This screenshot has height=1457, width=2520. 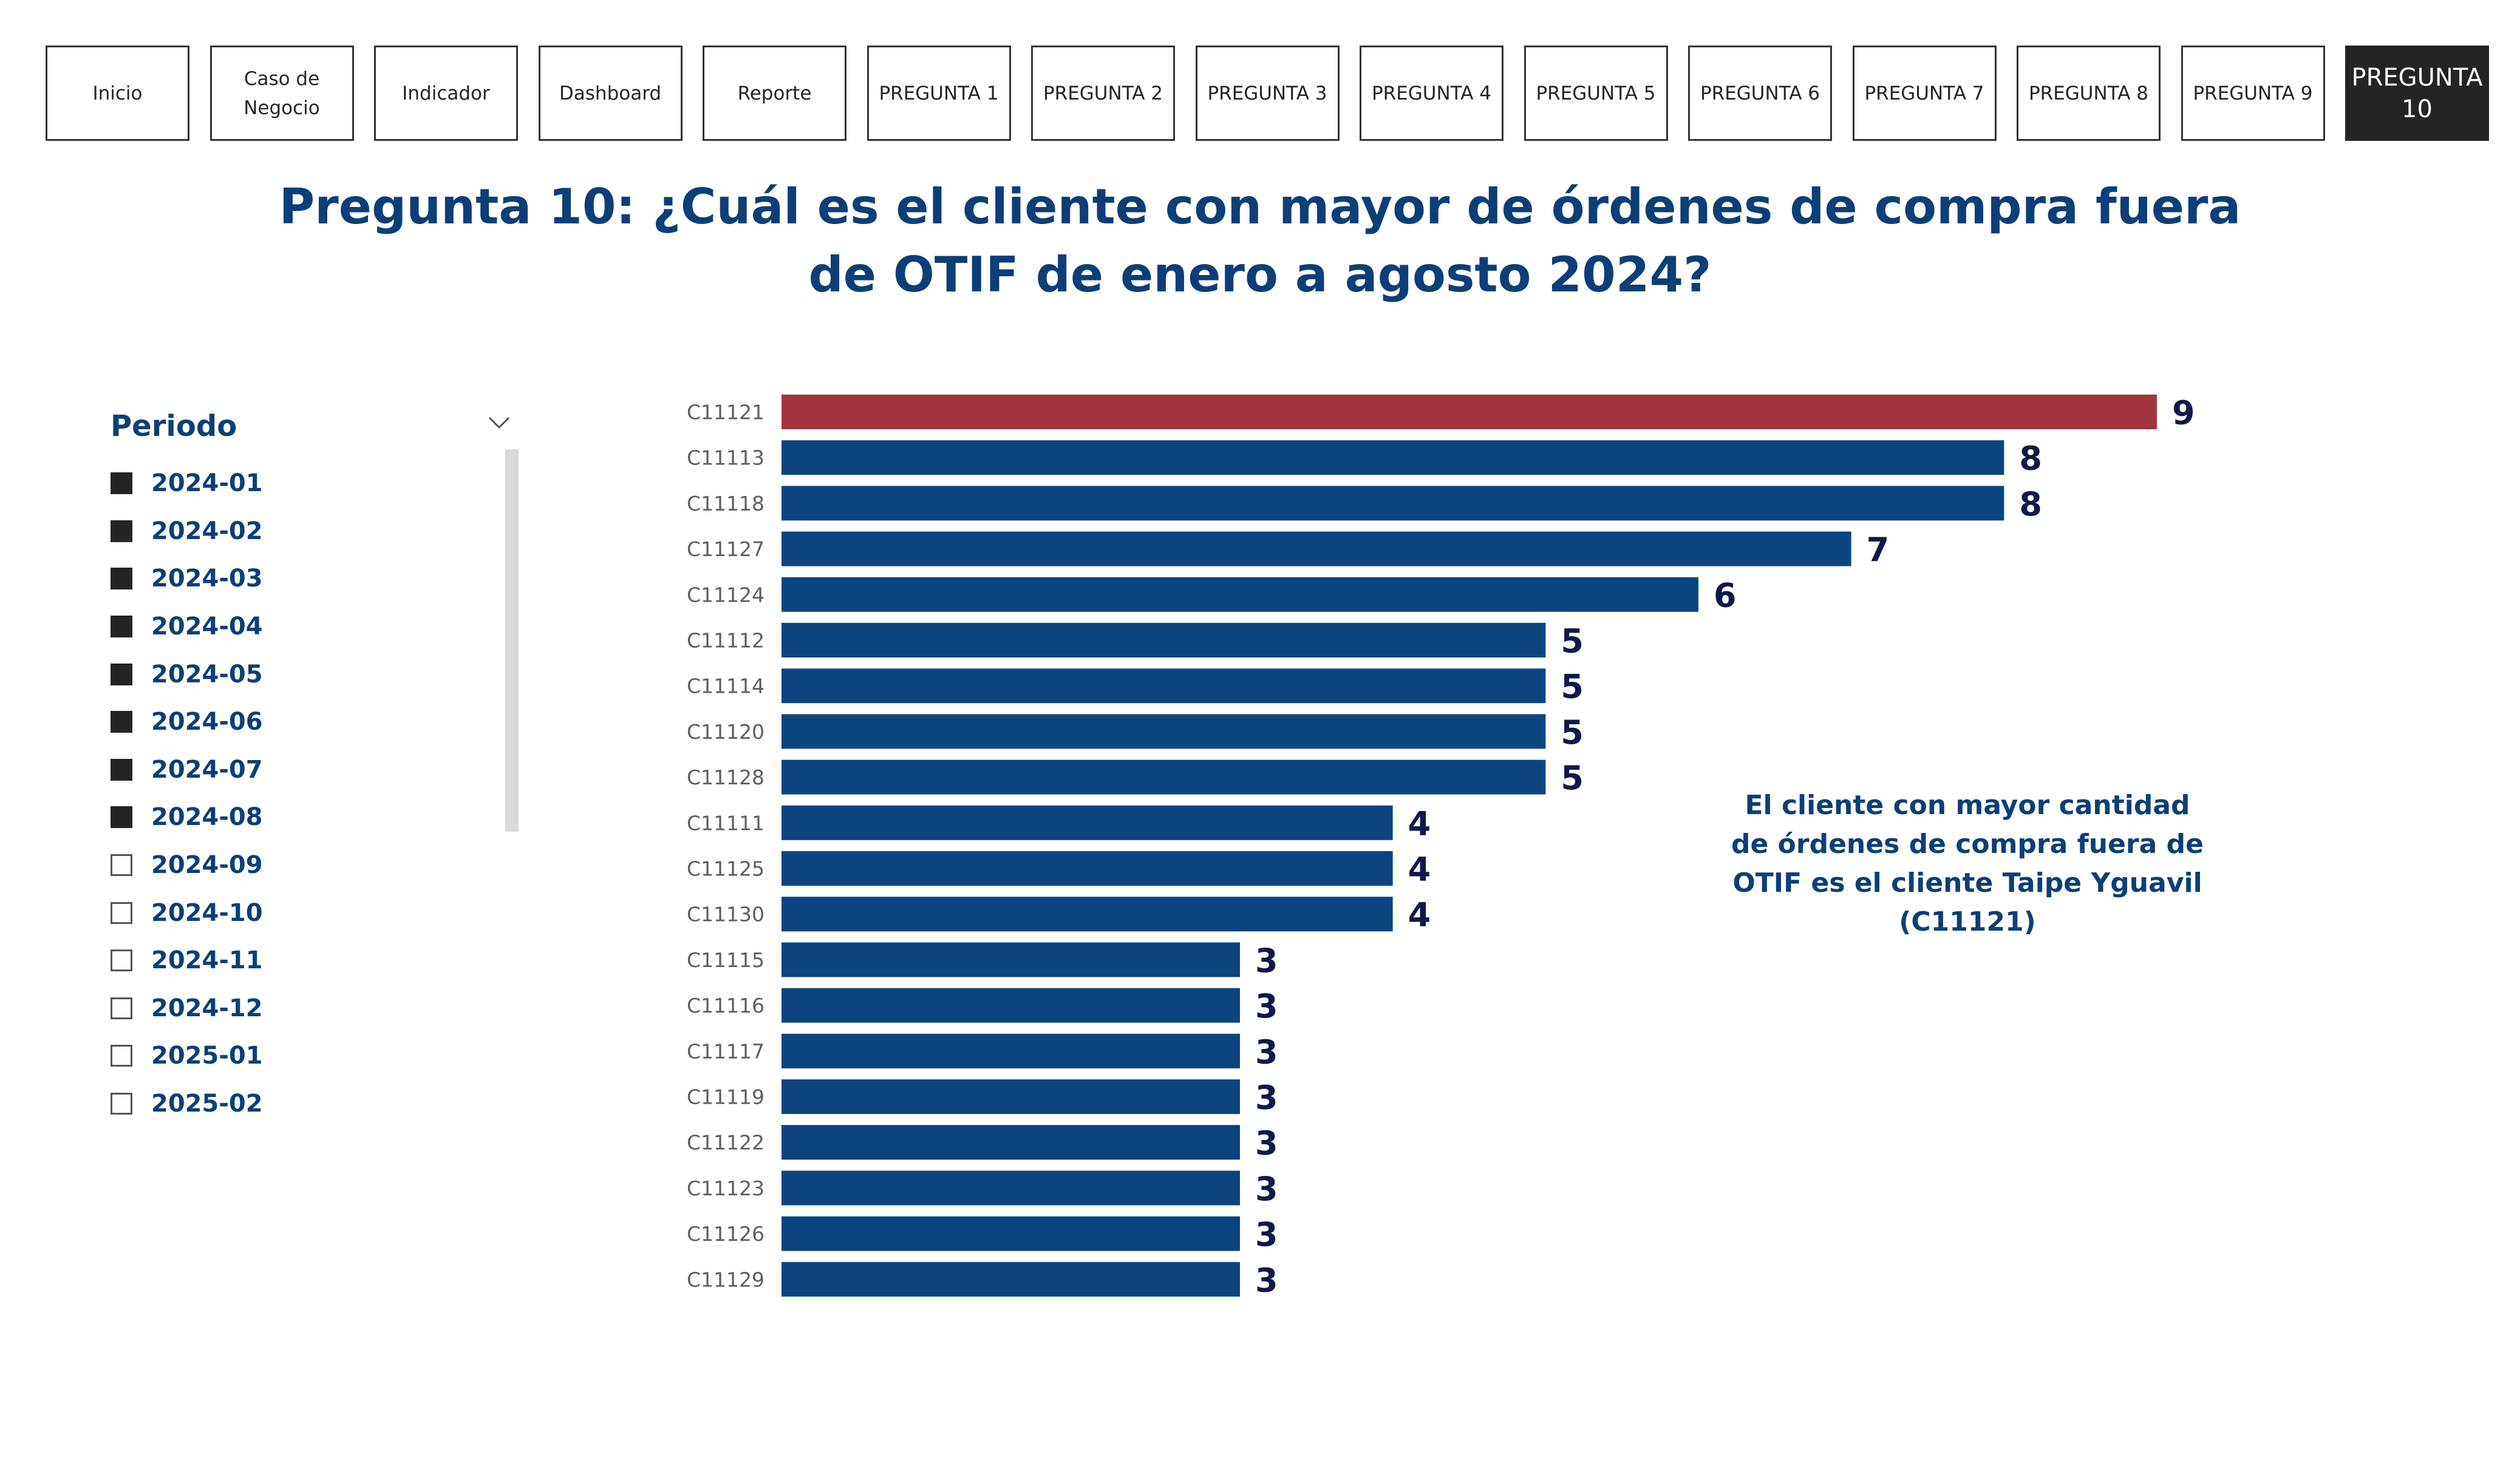 I want to click on category-label: C11130, so click(x=726, y=914).